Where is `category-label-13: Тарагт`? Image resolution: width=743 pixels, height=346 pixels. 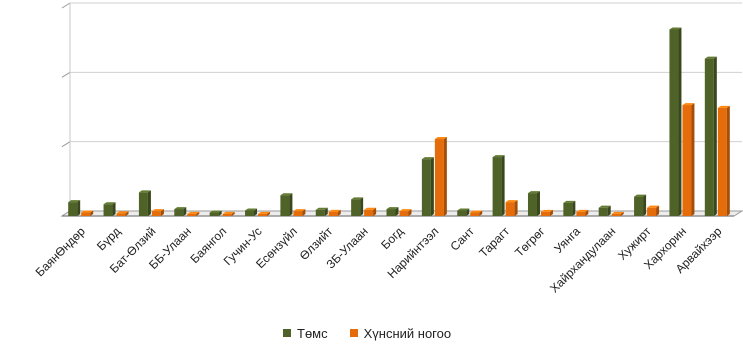 category-label-13: Тарагт is located at coordinates (494, 242).